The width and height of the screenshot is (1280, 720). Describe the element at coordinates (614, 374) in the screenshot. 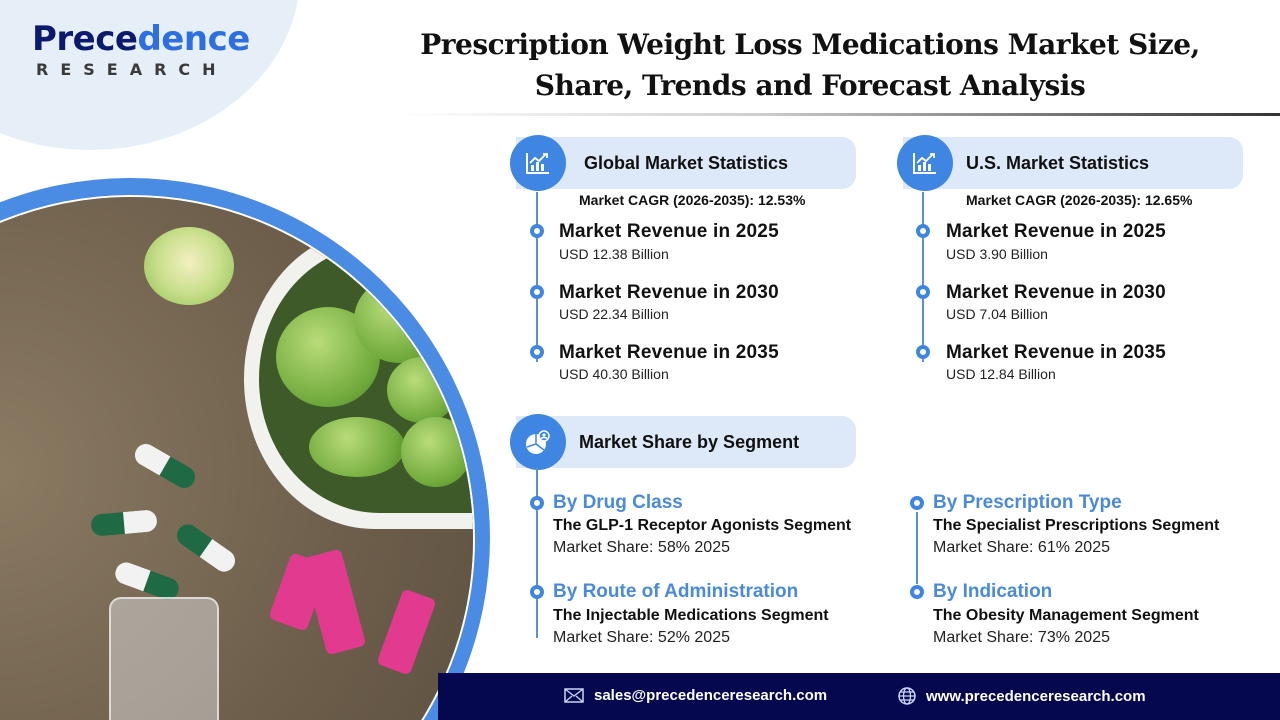

I see `global-revenue-2035-value: USD 40.30 Billion` at that location.